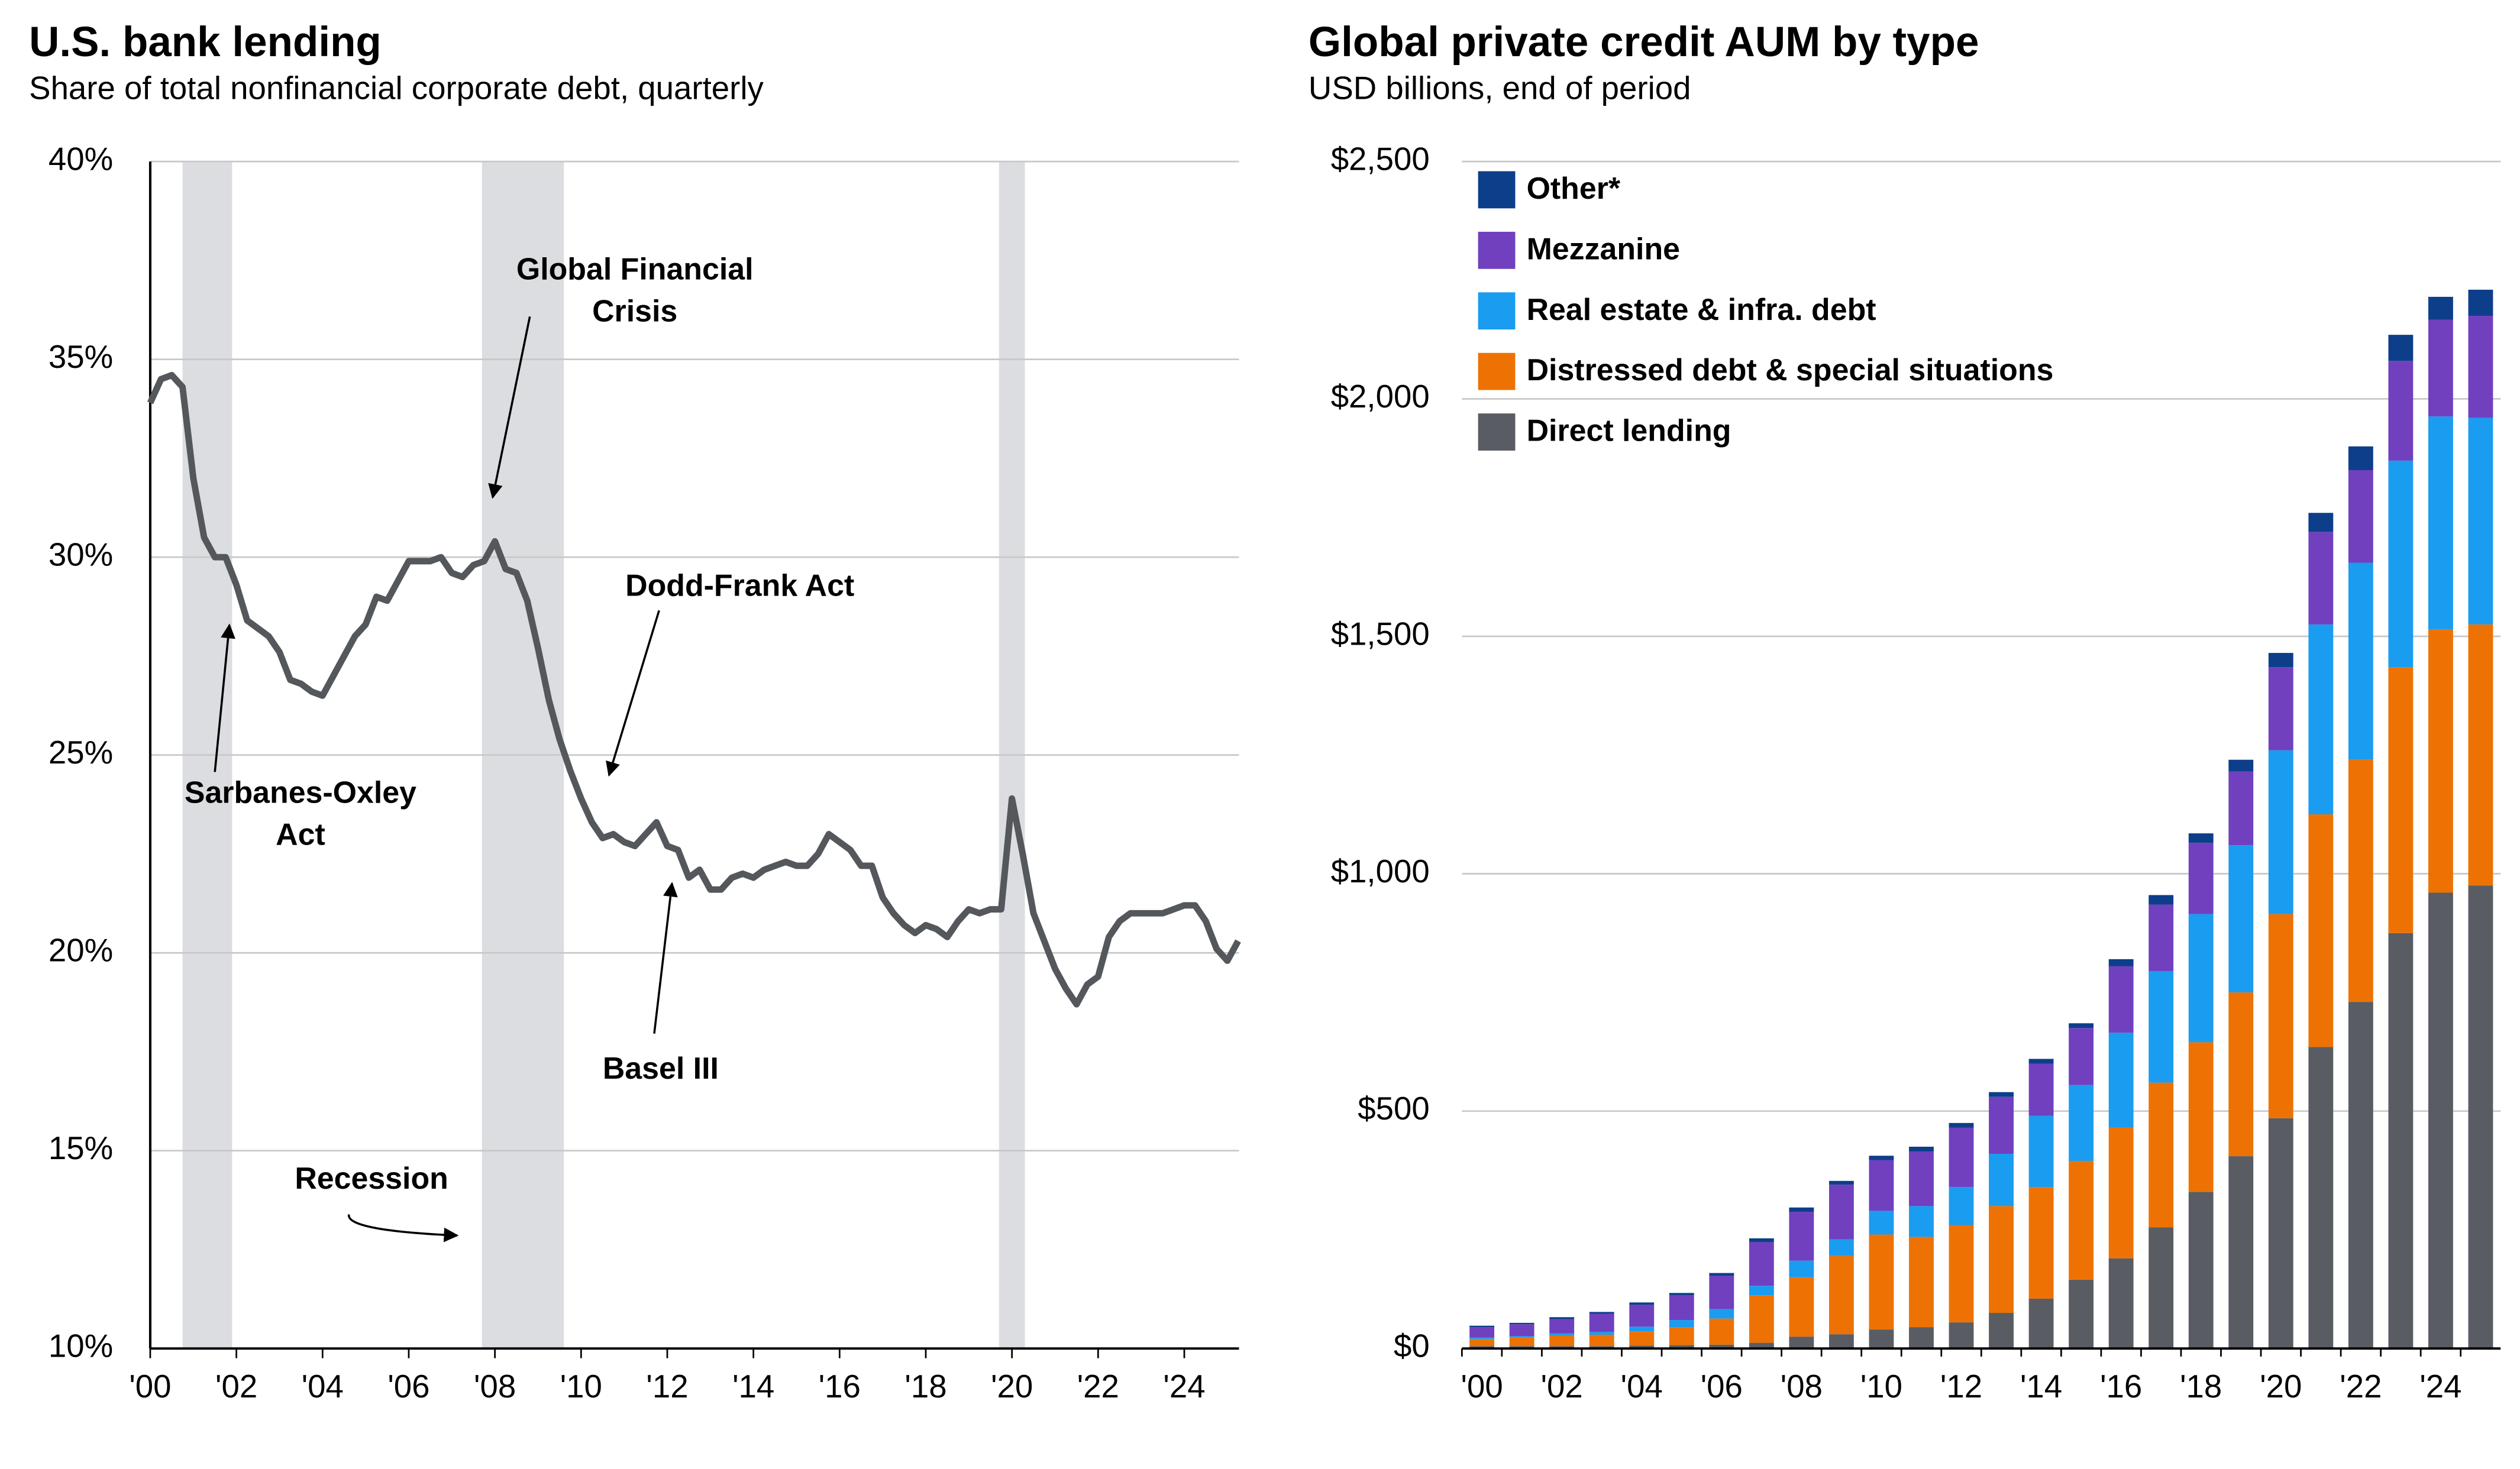  I want to click on annotation: Global Financial, so click(635, 269).